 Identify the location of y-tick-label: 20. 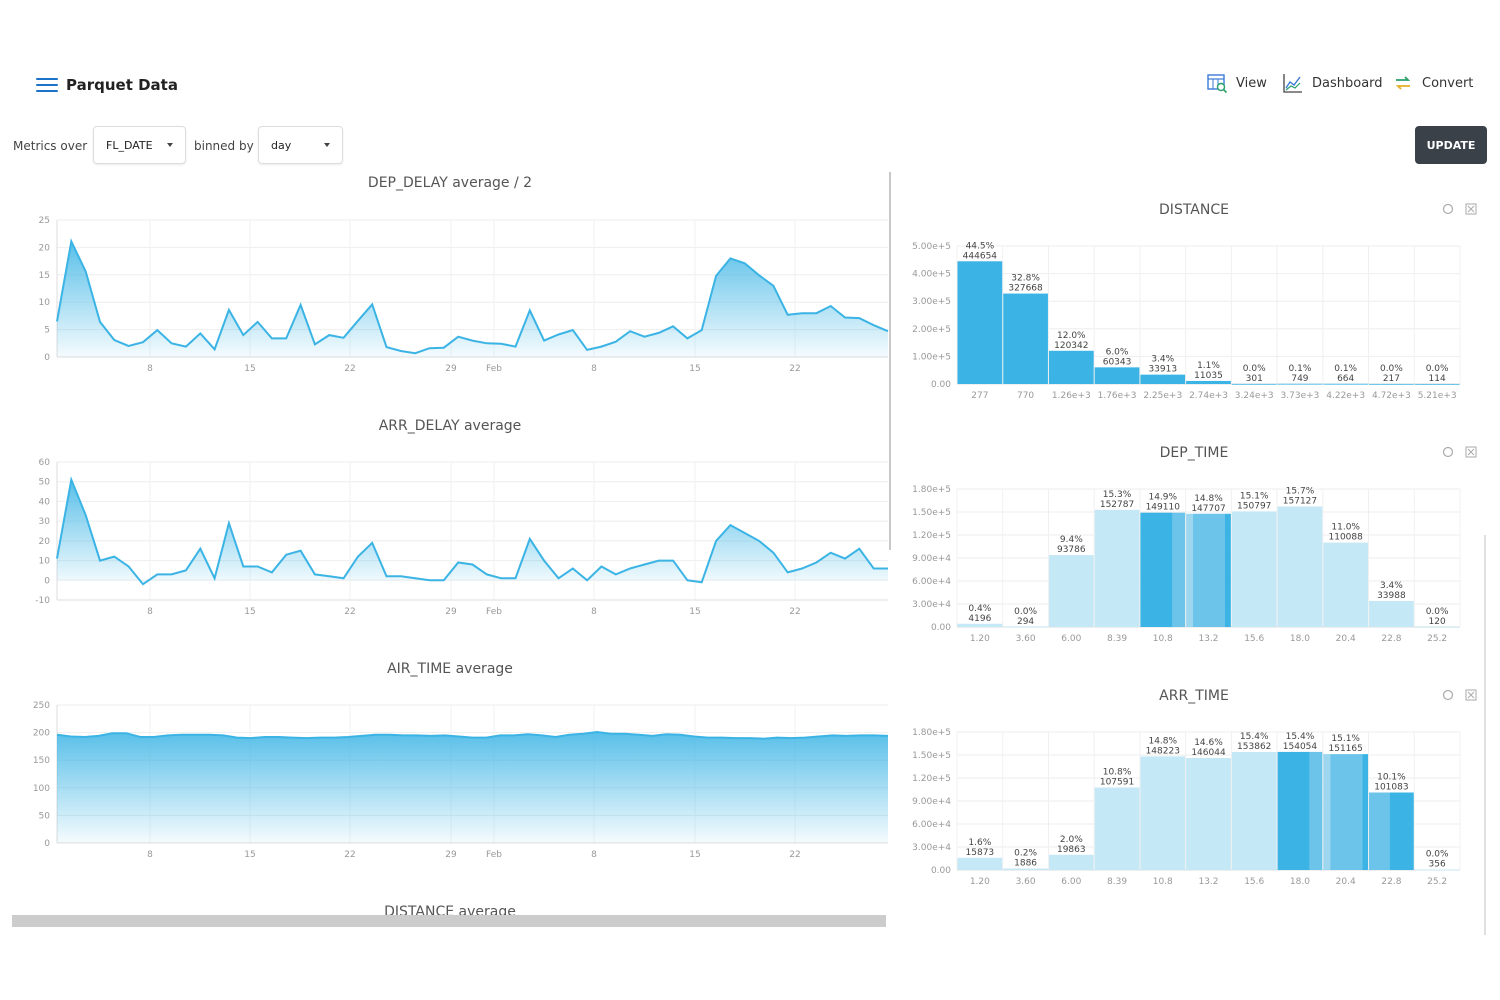
(45, 542).